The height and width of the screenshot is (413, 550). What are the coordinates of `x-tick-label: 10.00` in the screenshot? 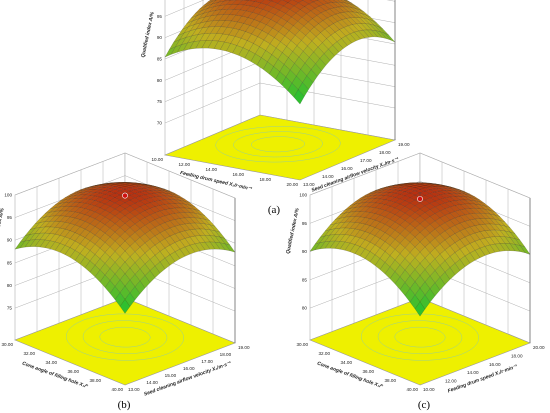 It's located at (158, 159).